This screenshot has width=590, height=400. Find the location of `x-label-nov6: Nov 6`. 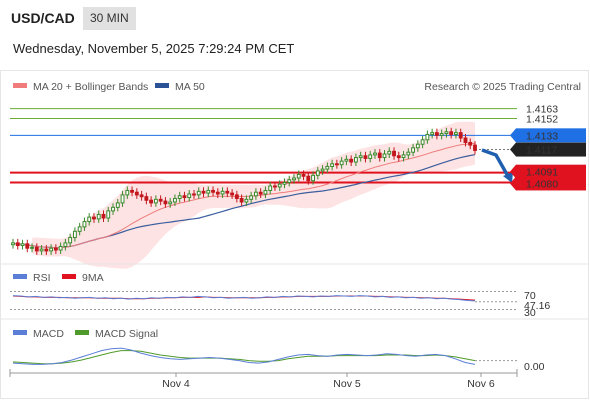

x-label-nov6: Nov 6 is located at coordinates (481, 384).